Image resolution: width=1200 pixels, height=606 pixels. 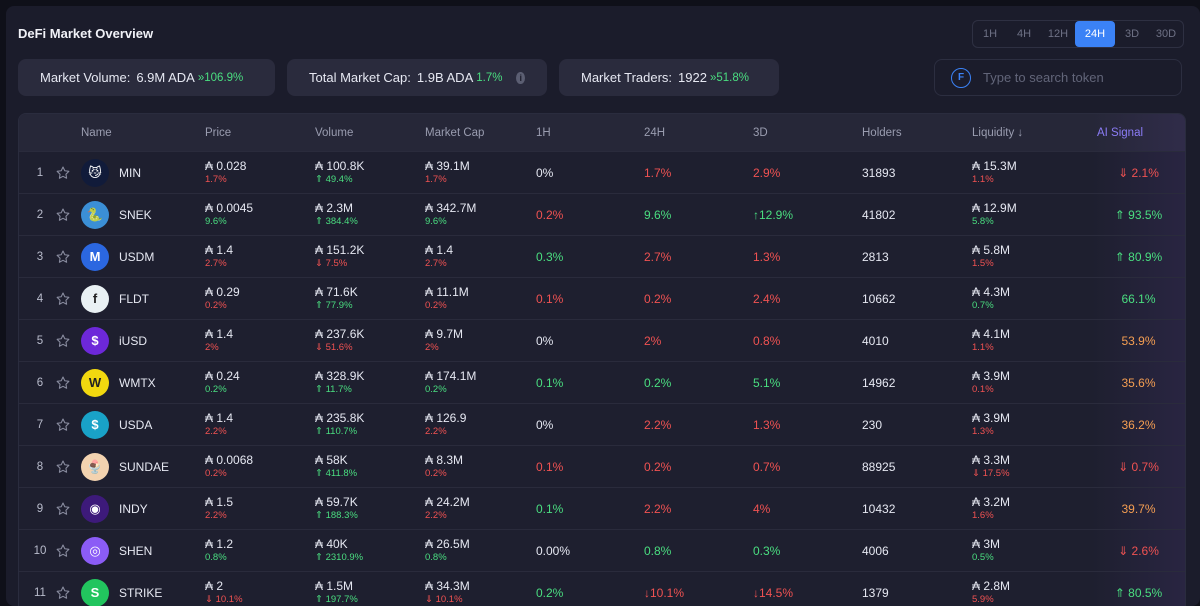 What do you see at coordinates (994, 166) in the screenshot?
I see `liquidity-value: ₳ 15.3M` at bounding box center [994, 166].